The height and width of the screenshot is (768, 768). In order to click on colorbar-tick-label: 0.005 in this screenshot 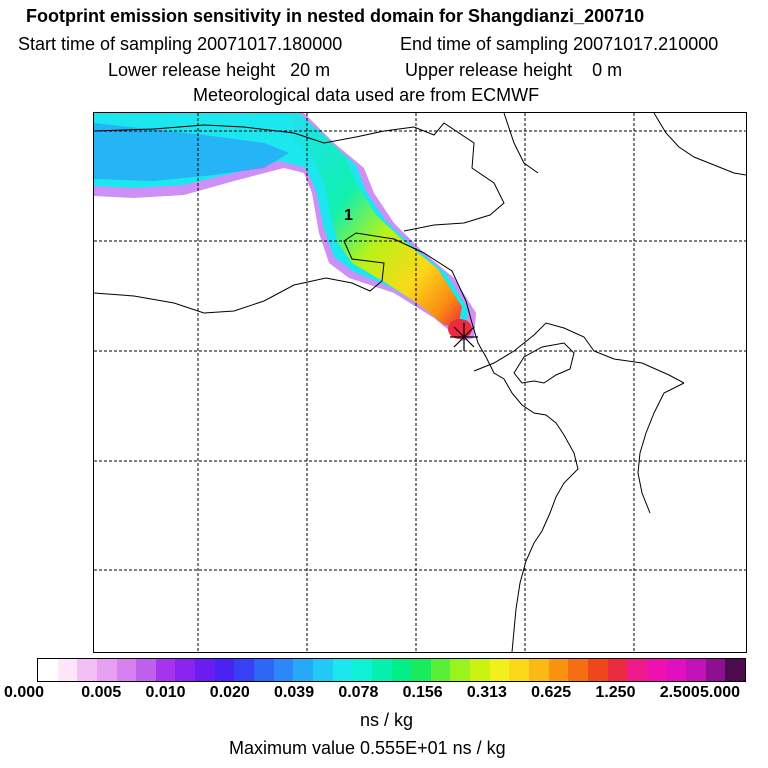, I will do `click(101, 692)`.